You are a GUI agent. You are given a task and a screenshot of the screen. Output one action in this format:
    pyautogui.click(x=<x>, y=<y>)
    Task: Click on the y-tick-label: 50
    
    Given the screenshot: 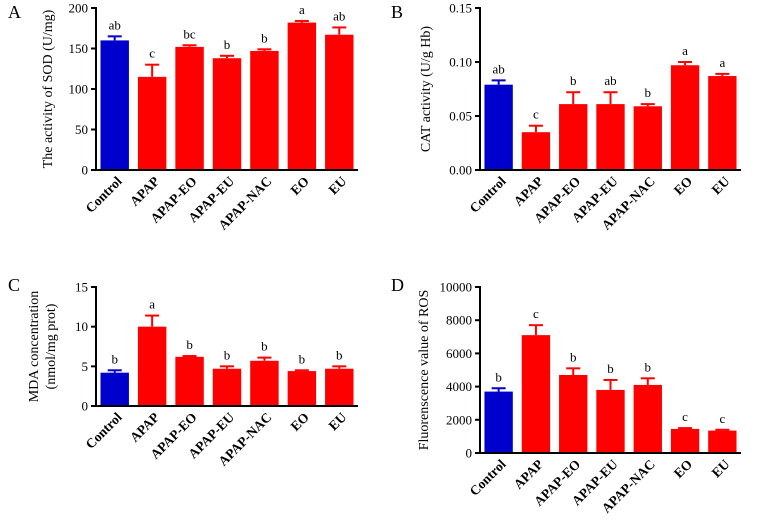 What is the action you would take?
    pyautogui.click(x=81, y=129)
    